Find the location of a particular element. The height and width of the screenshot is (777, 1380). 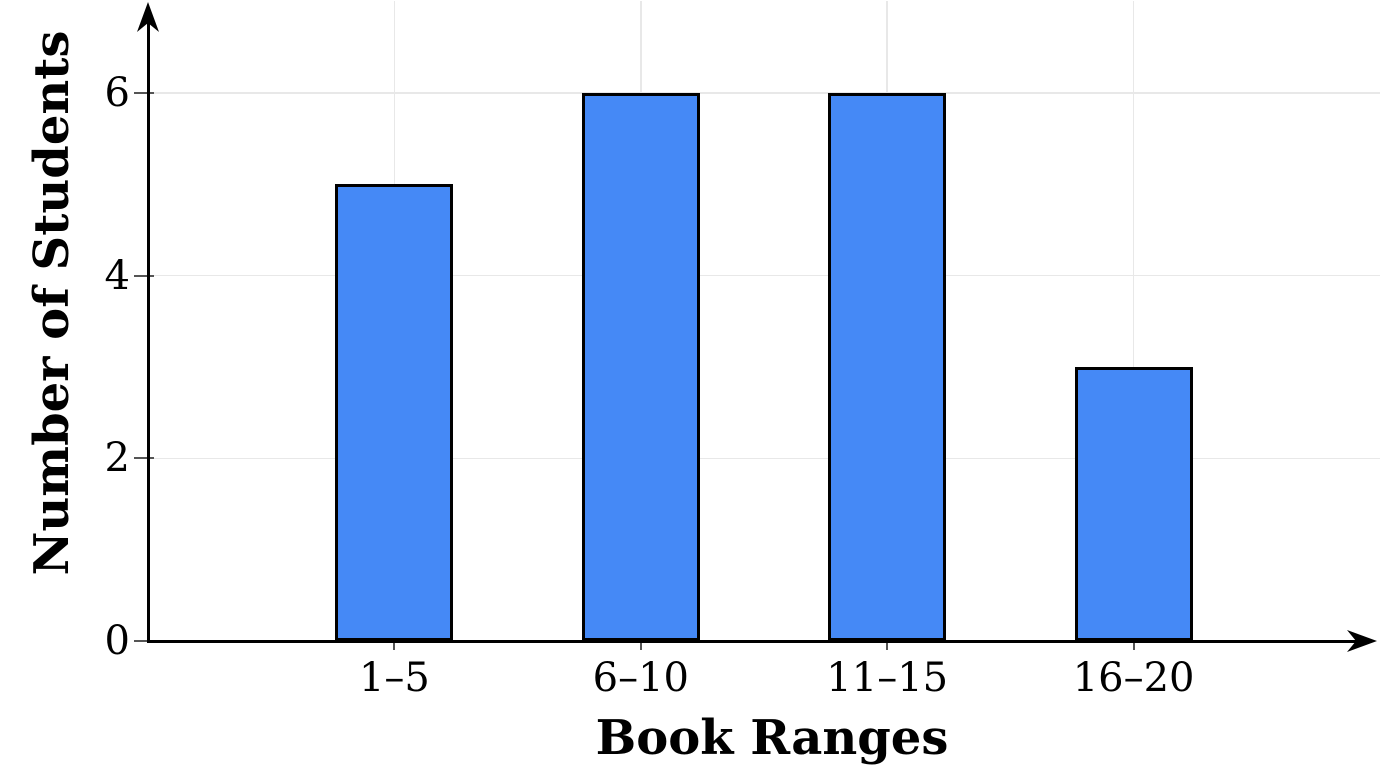

x-tick-label: 1–5 is located at coordinates (394, 678).